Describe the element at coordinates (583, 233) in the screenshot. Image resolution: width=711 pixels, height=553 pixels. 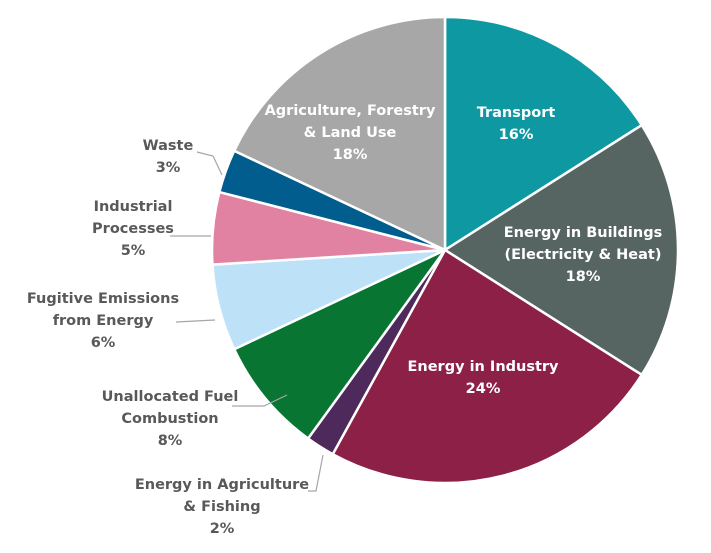
I see `slice-label-line: Energy in Buildings` at that location.